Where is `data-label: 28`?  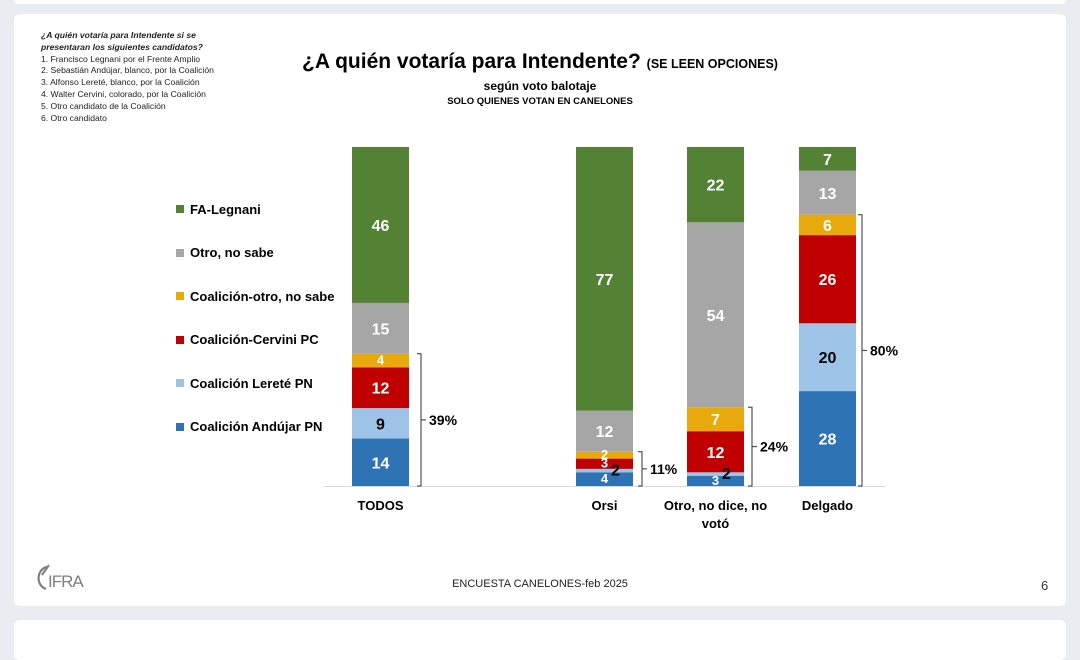 data-label: 28 is located at coordinates (828, 440).